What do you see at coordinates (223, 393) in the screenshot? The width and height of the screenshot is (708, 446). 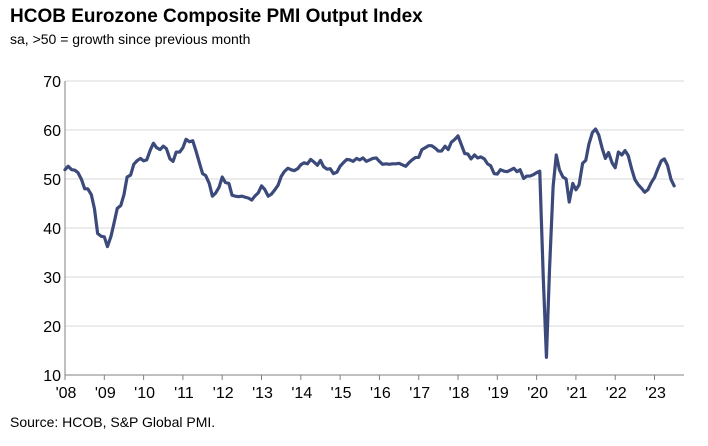 I see `x-tick-label: '12` at bounding box center [223, 393].